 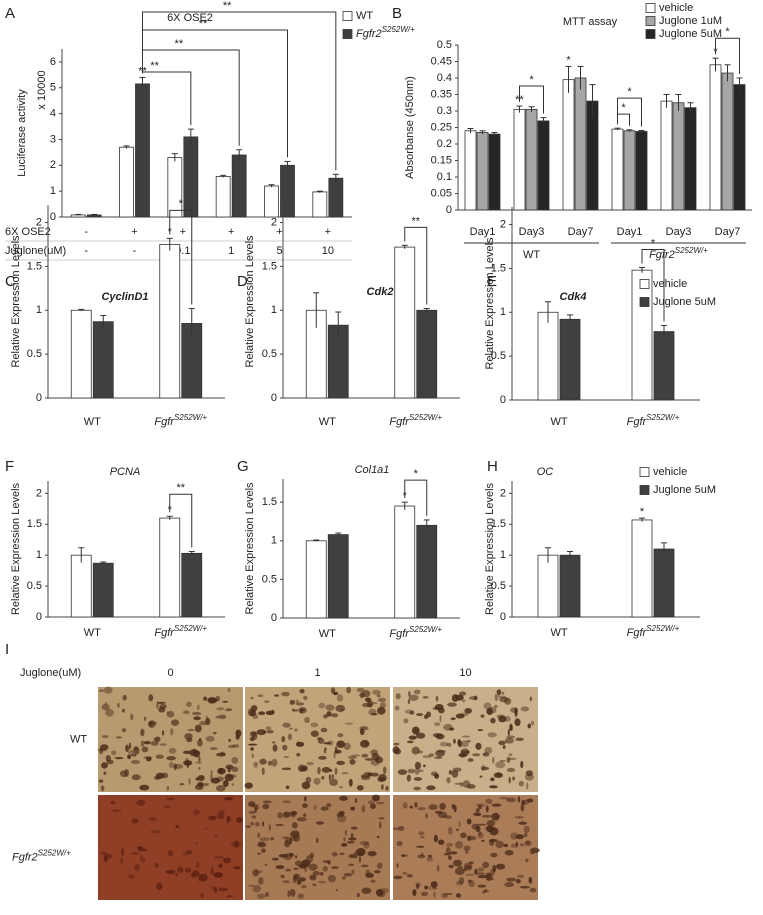 I want to click on panel-letter: D, so click(x=242, y=281).